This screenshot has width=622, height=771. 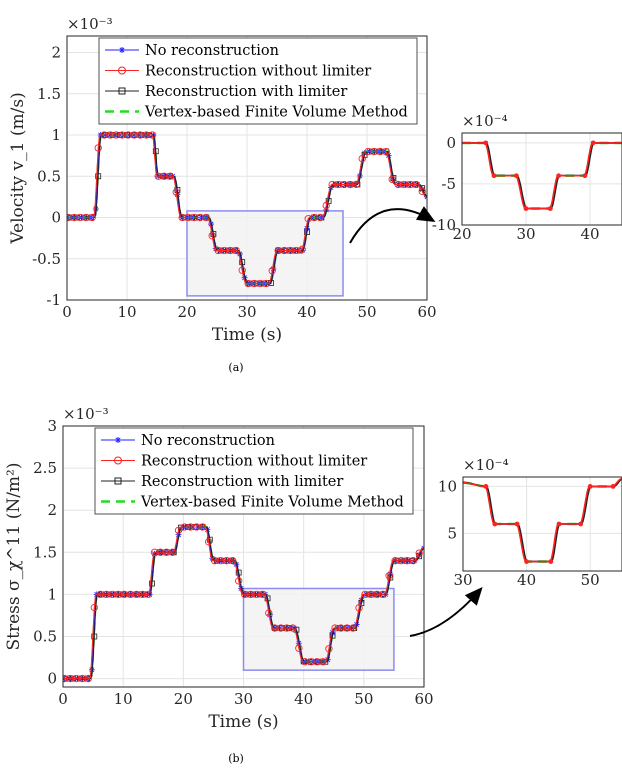 What do you see at coordinates (52, 426) in the screenshot?
I see `y-tick-label: 3` at bounding box center [52, 426].